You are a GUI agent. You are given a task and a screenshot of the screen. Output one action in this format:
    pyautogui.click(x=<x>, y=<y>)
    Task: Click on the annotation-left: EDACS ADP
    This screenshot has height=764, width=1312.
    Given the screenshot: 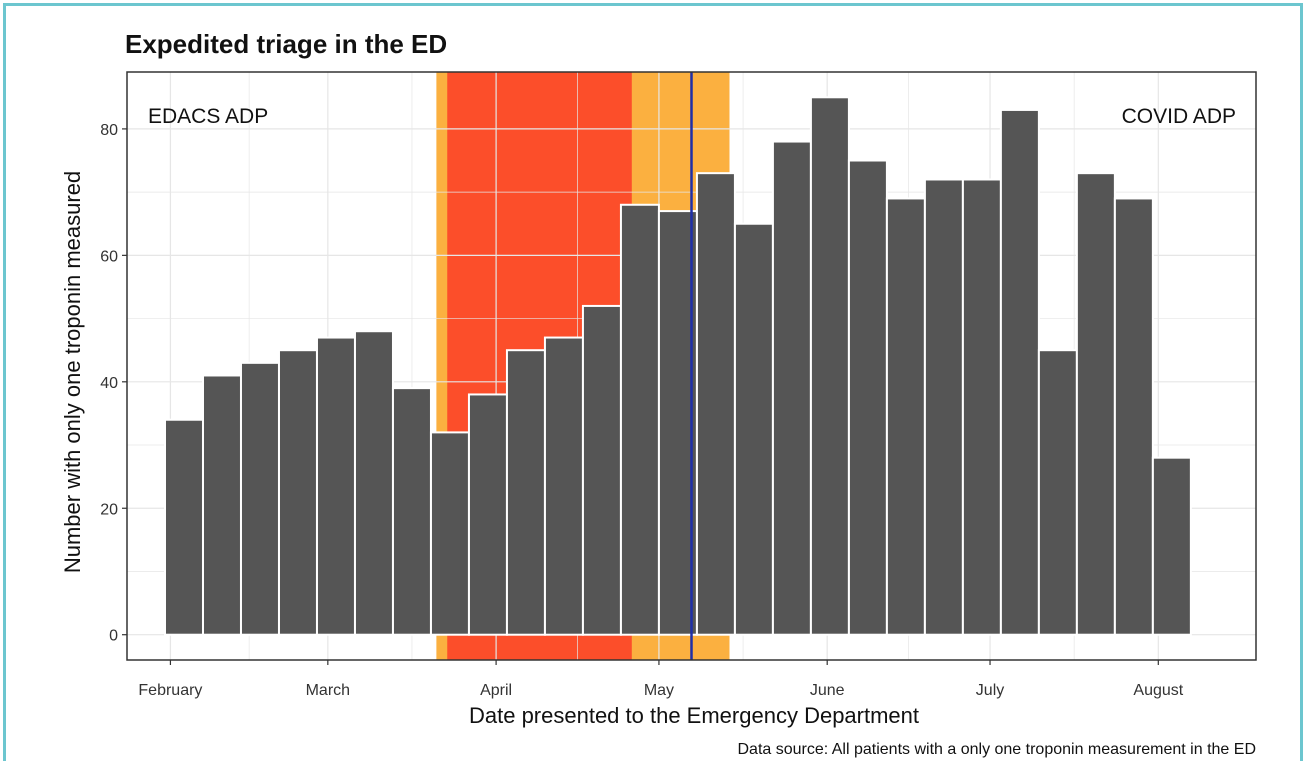 What is the action you would take?
    pyautogui.click(x=208, y=116)
    